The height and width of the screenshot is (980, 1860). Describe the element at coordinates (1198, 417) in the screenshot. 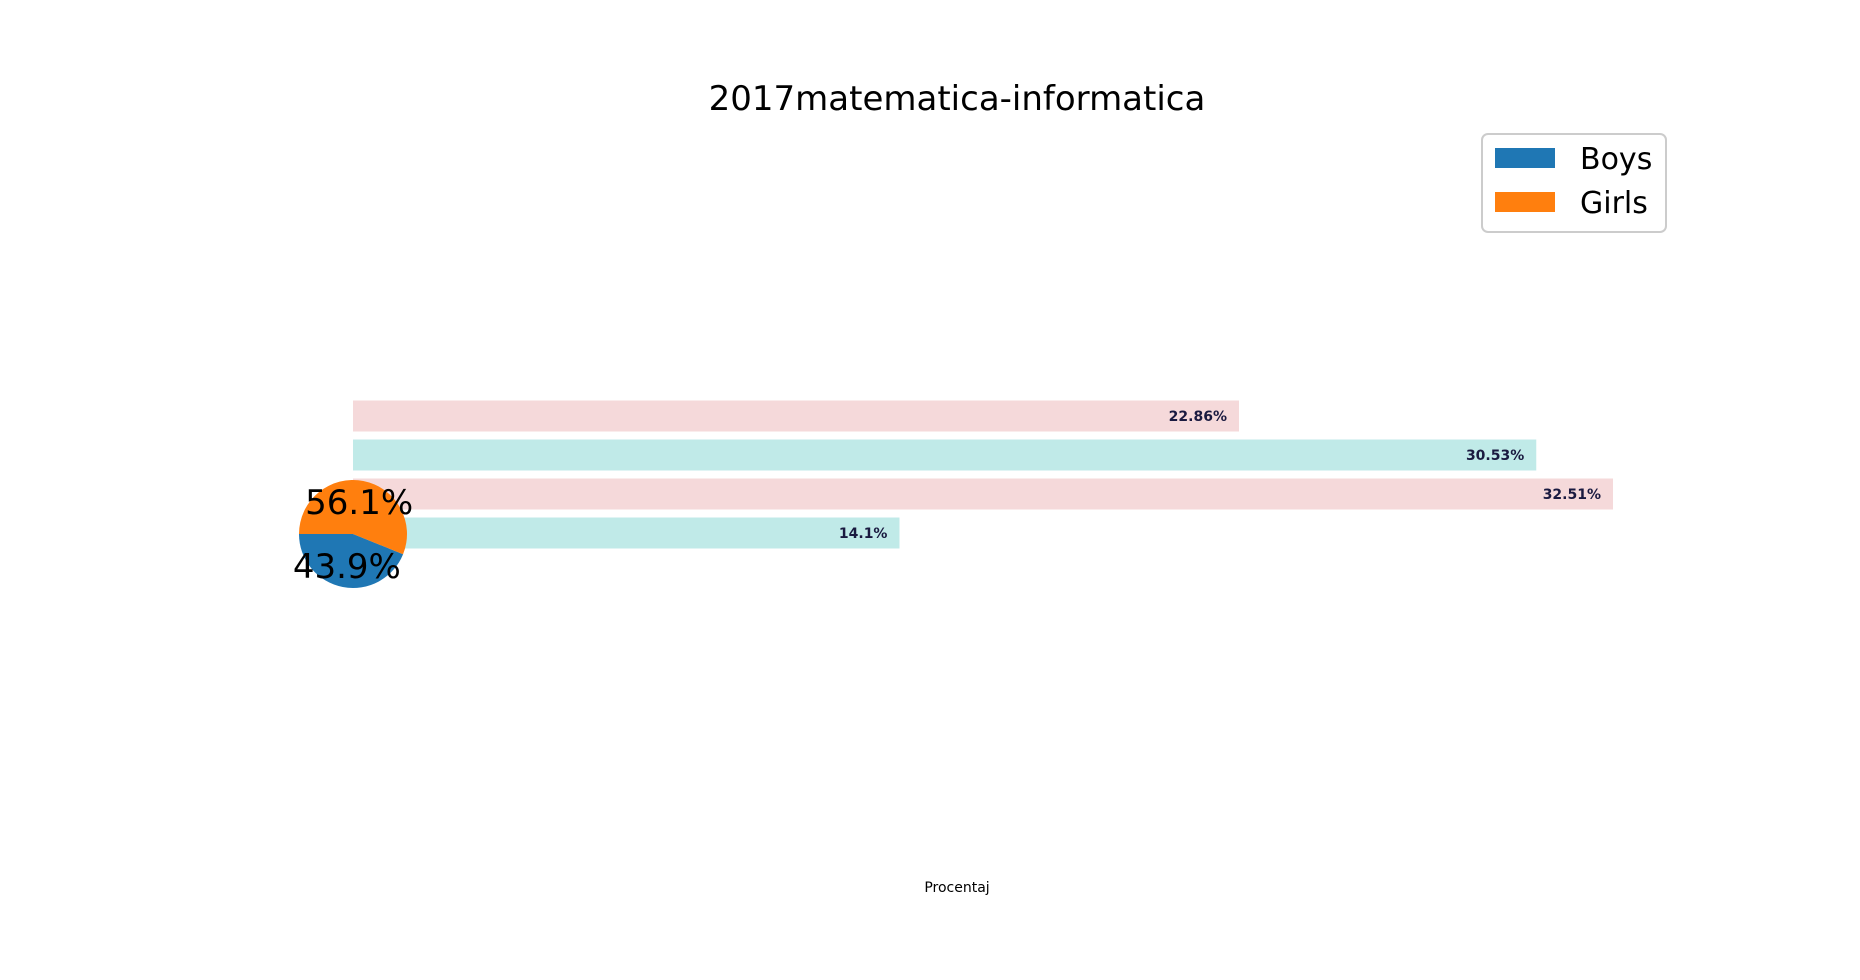

I see `bar-value-label-3: 22.86%` at that location.